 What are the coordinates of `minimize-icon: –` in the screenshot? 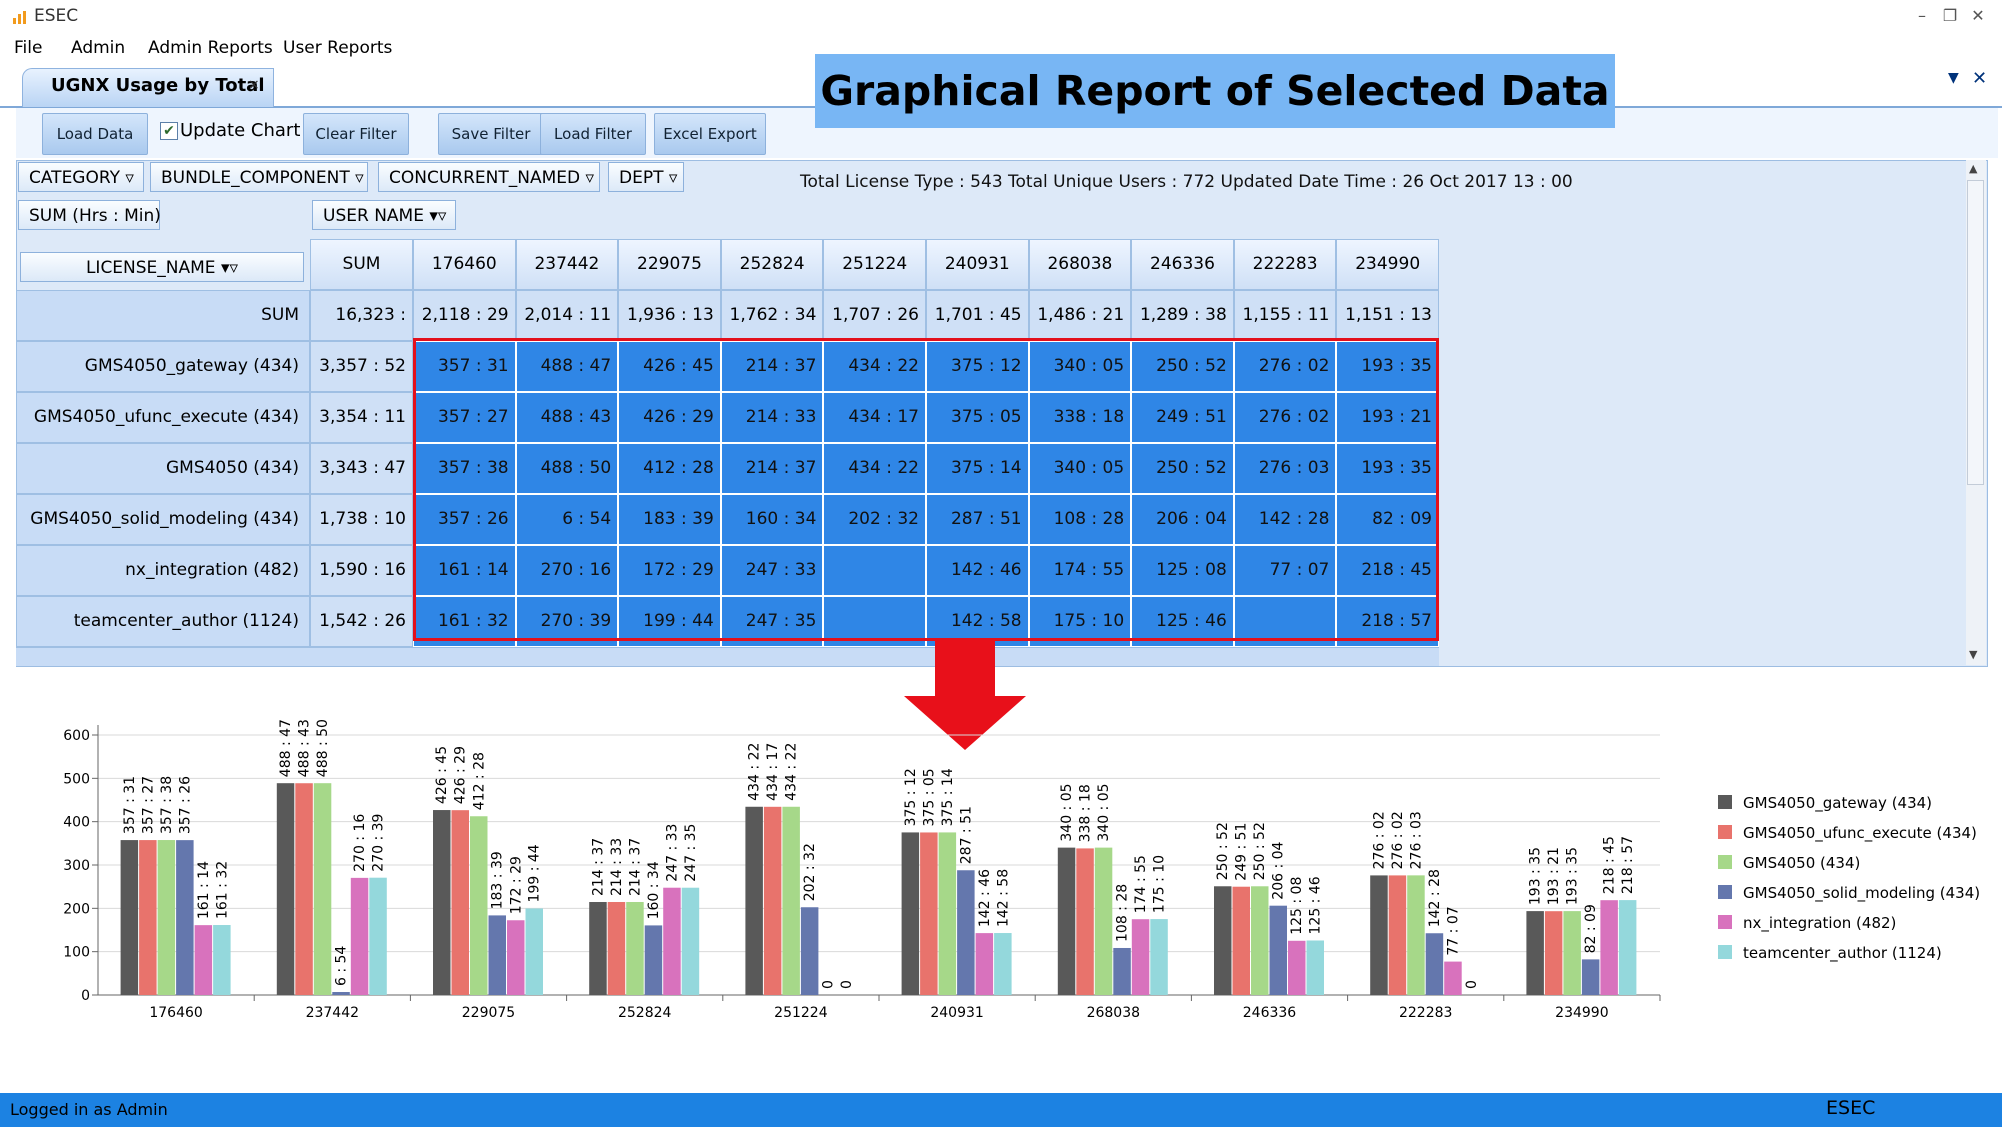 It's located at (1922, 15).